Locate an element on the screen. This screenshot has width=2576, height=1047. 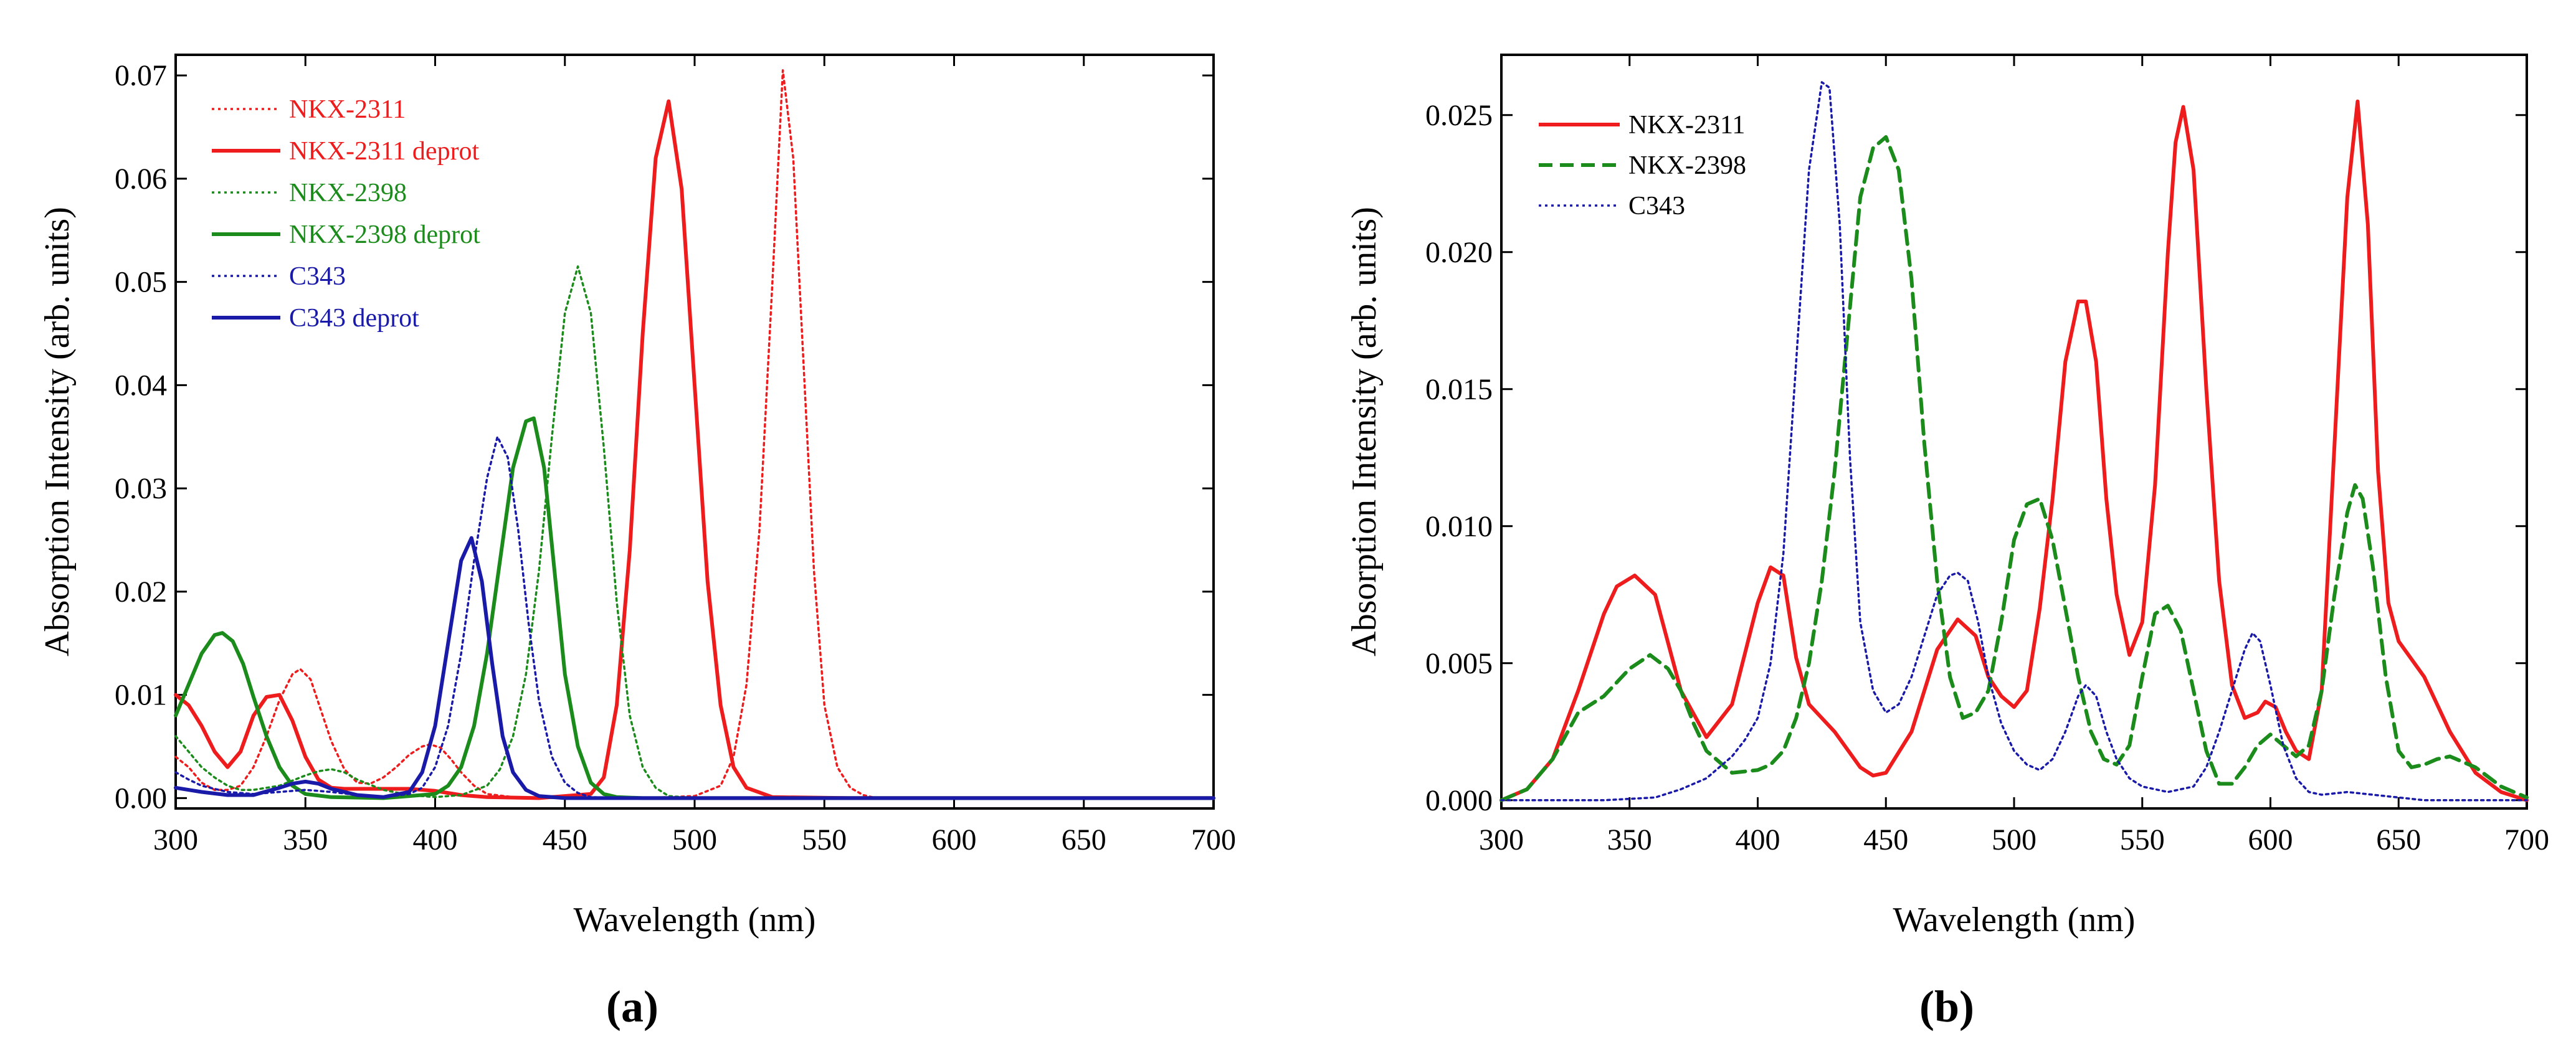
series-line-nkx-2398-deprot is located at coordinates (694, 608).